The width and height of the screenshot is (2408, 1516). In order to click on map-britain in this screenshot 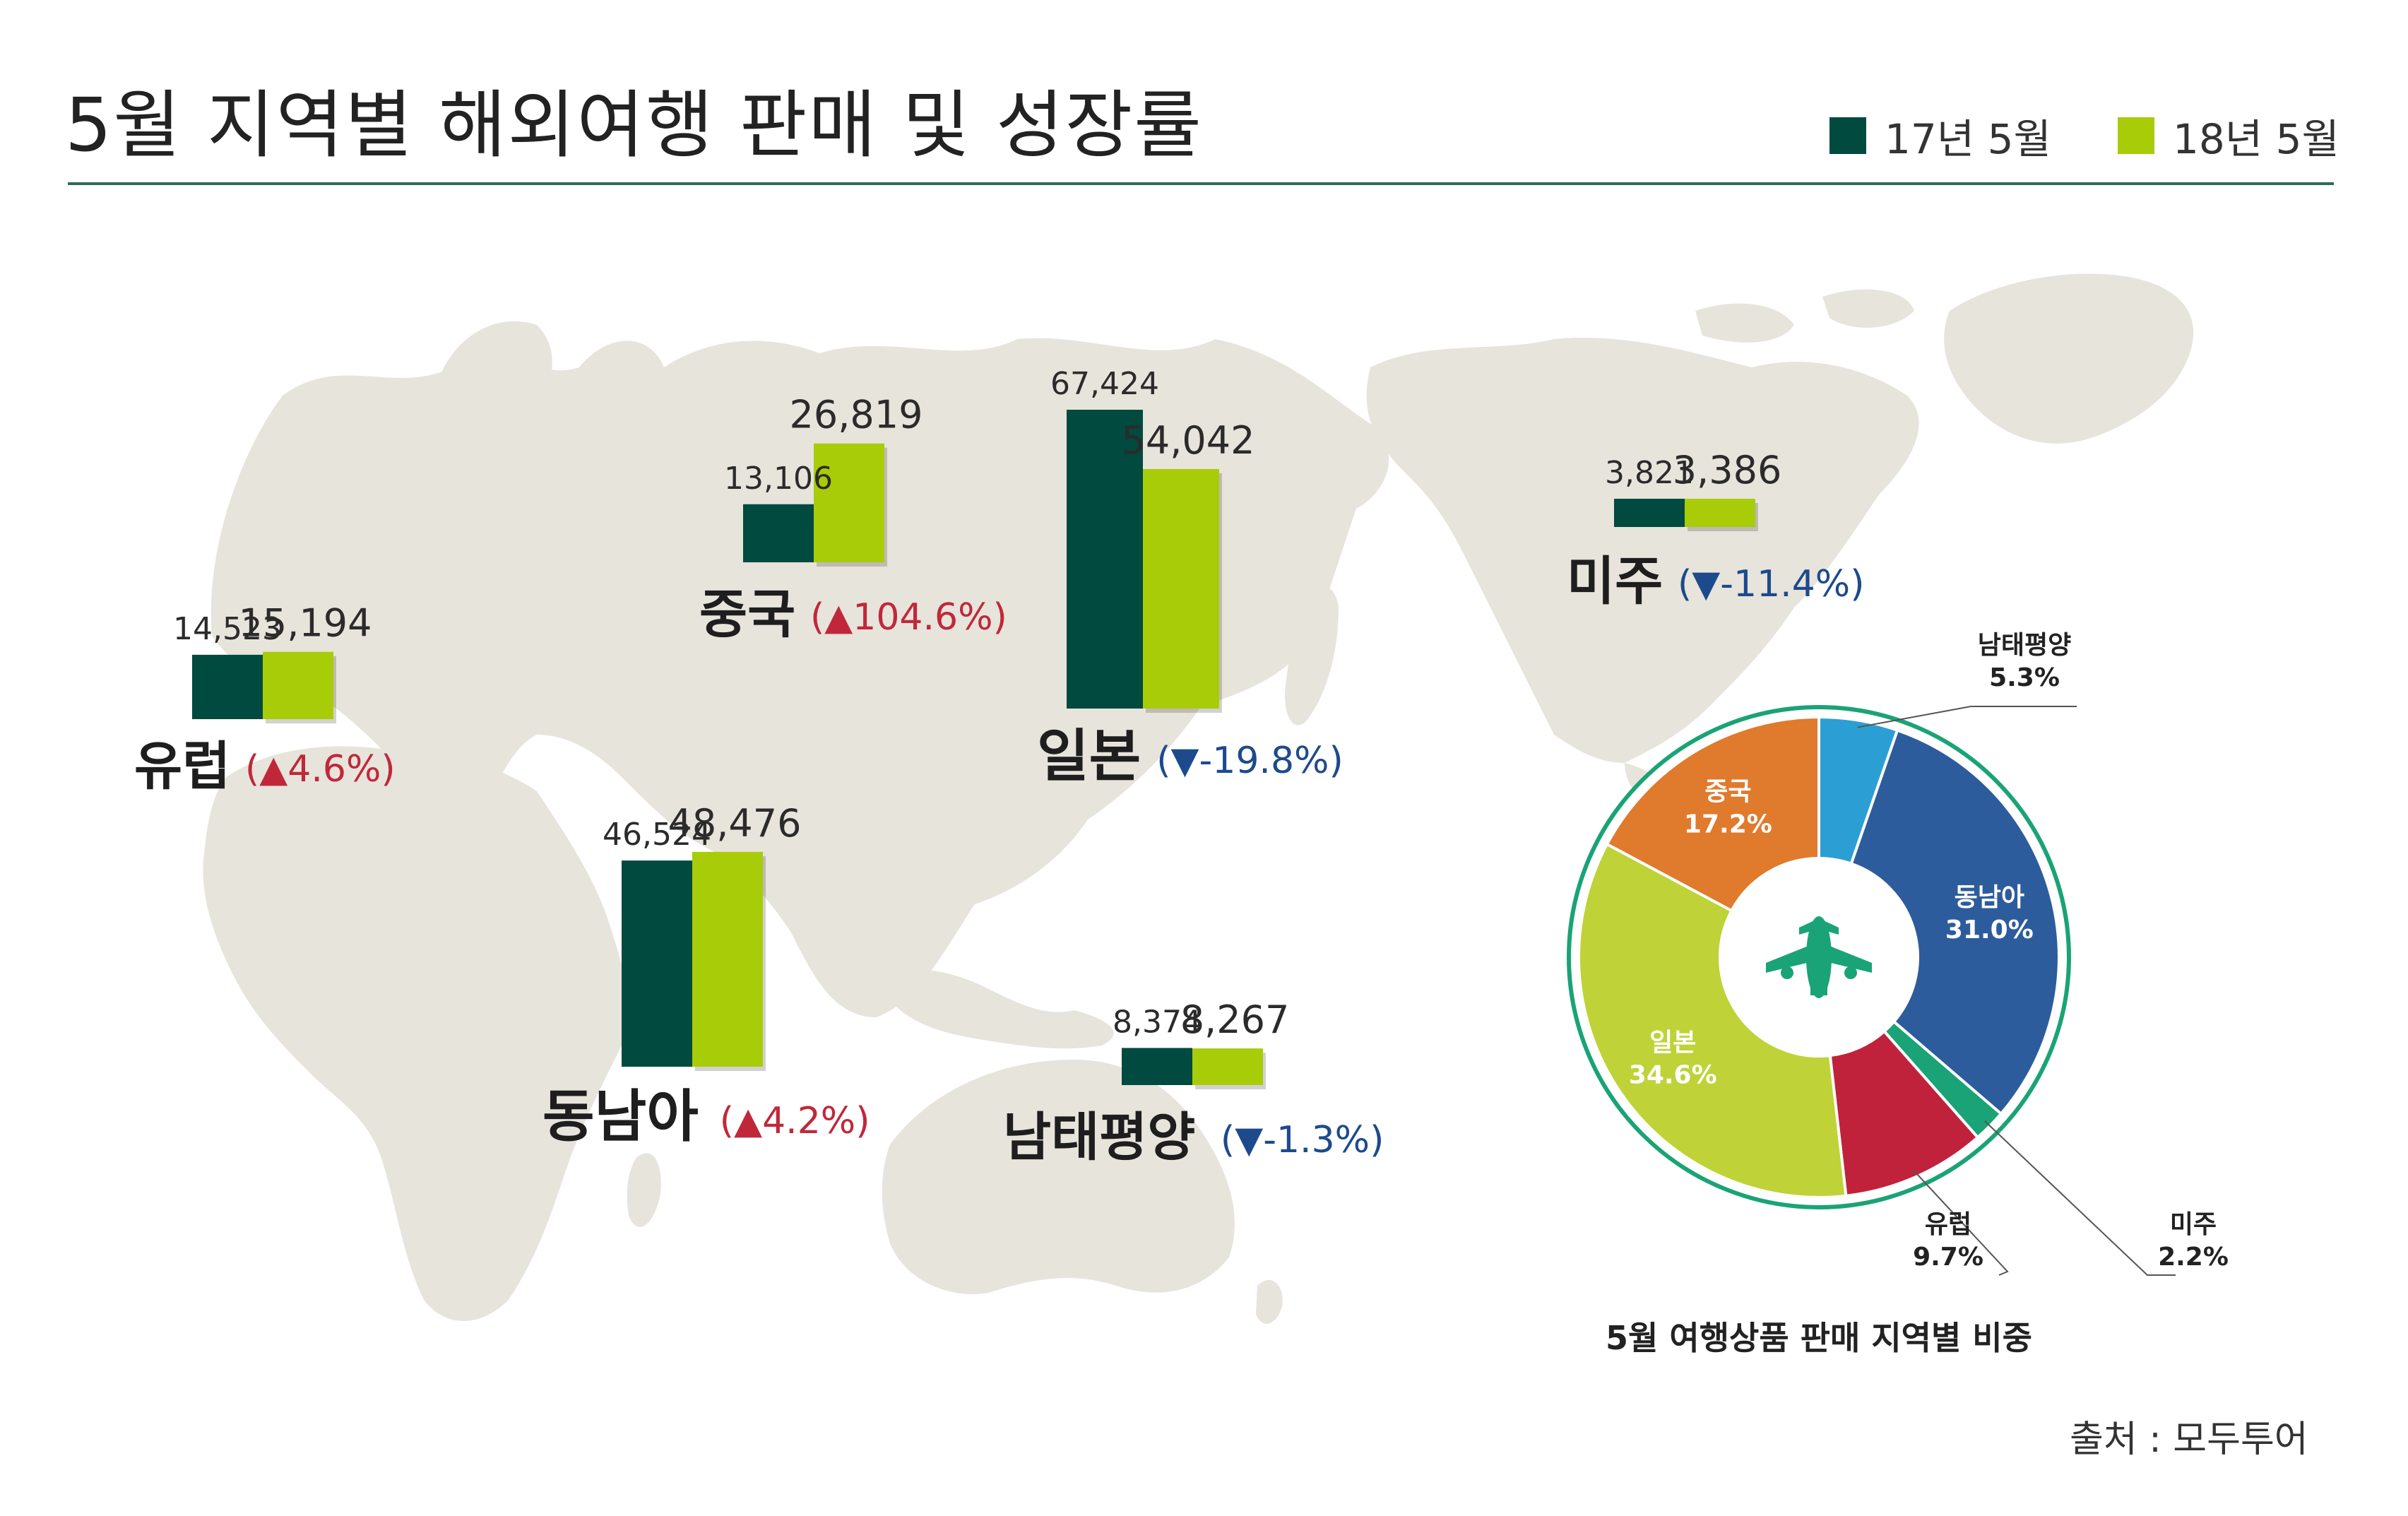, I will do `click(292, 536)`.